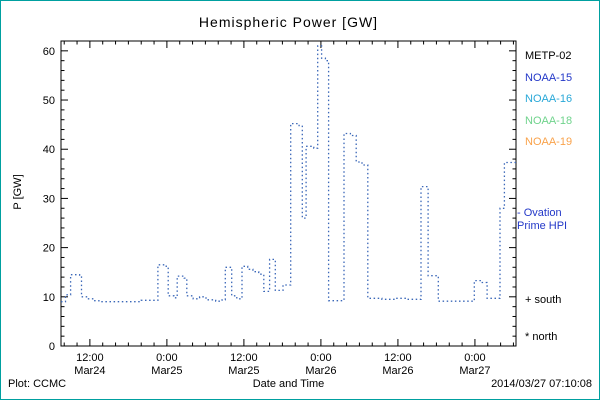  What do you see at coordinates (52, 347) in the screenshot?
I see `y-tick-label: 0` at bounding box center [52, 347].